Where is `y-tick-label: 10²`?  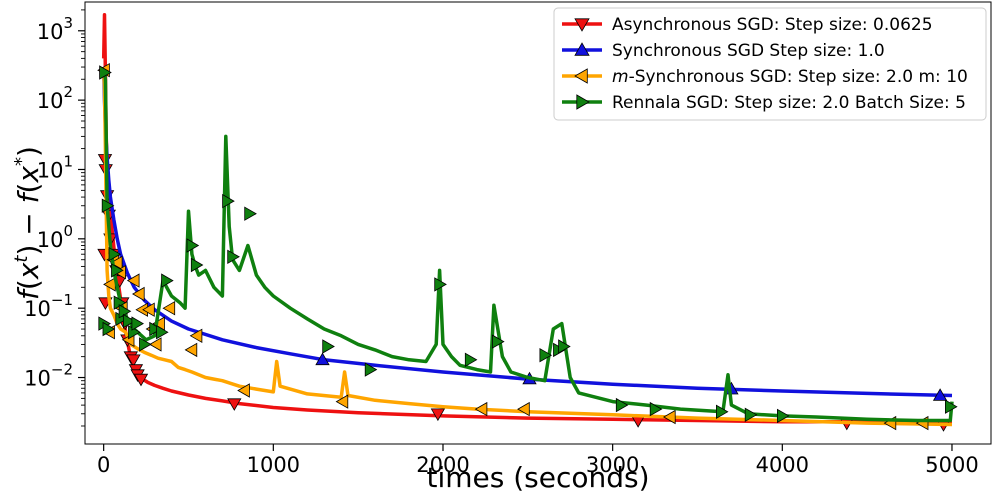 y-tick-label: 10² is located at coordinates (55, 98).